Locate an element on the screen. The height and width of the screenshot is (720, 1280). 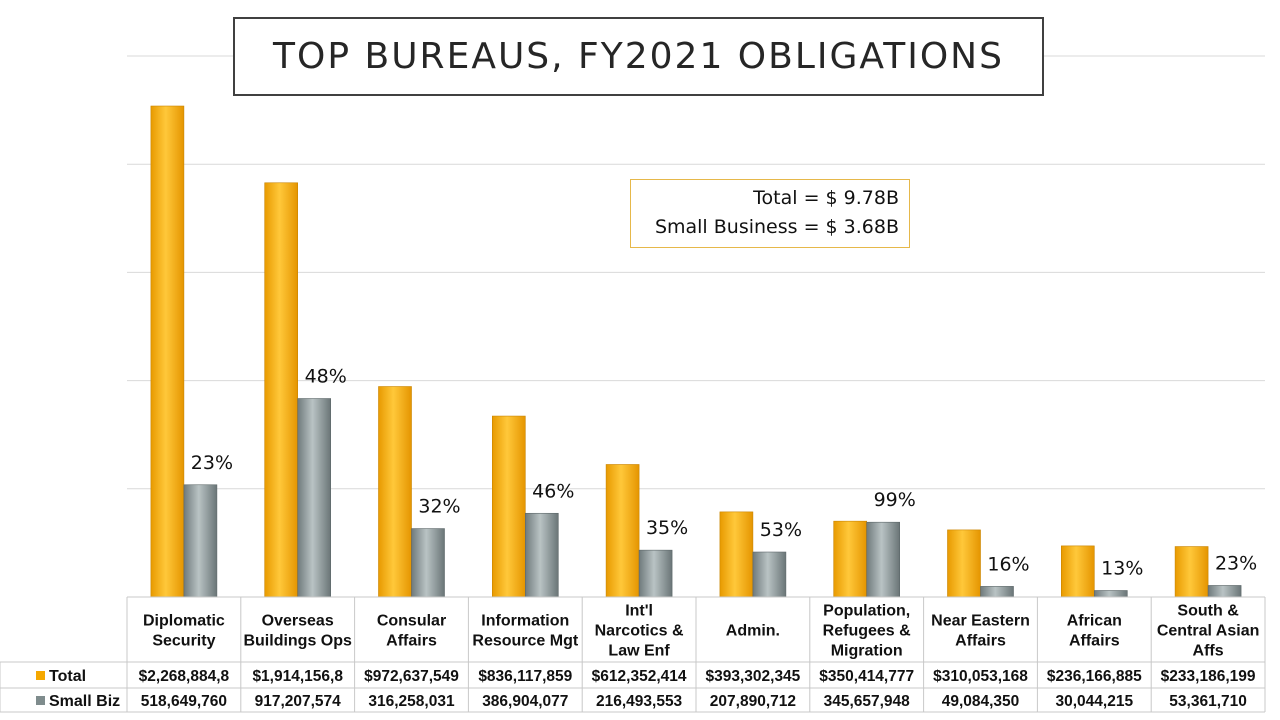
table-cell-total: $1,914,156,8 is located at coordinates (297, 676).